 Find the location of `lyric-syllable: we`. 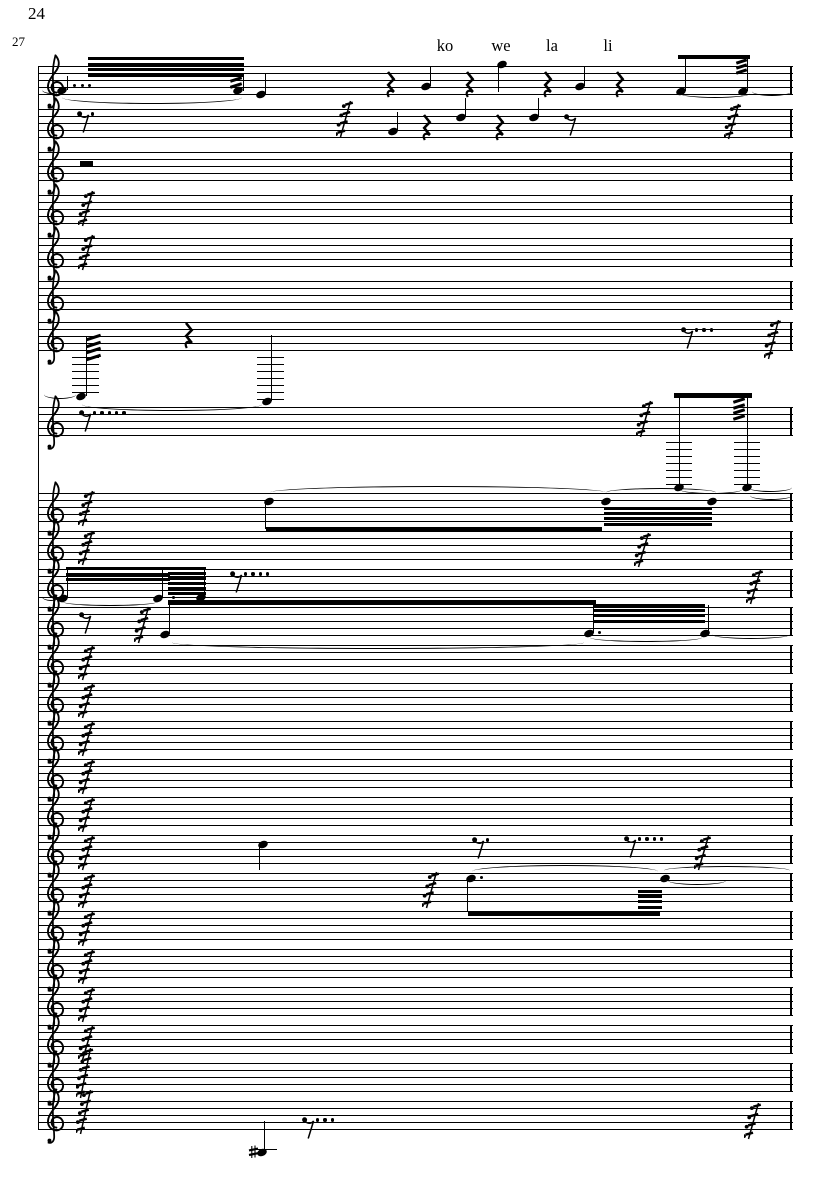

lyric-syllable: we is located at coordinates (501, 45).